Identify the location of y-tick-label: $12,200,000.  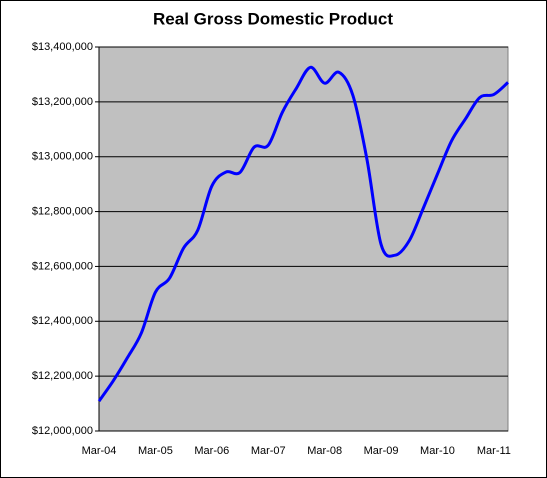
(62, 376).